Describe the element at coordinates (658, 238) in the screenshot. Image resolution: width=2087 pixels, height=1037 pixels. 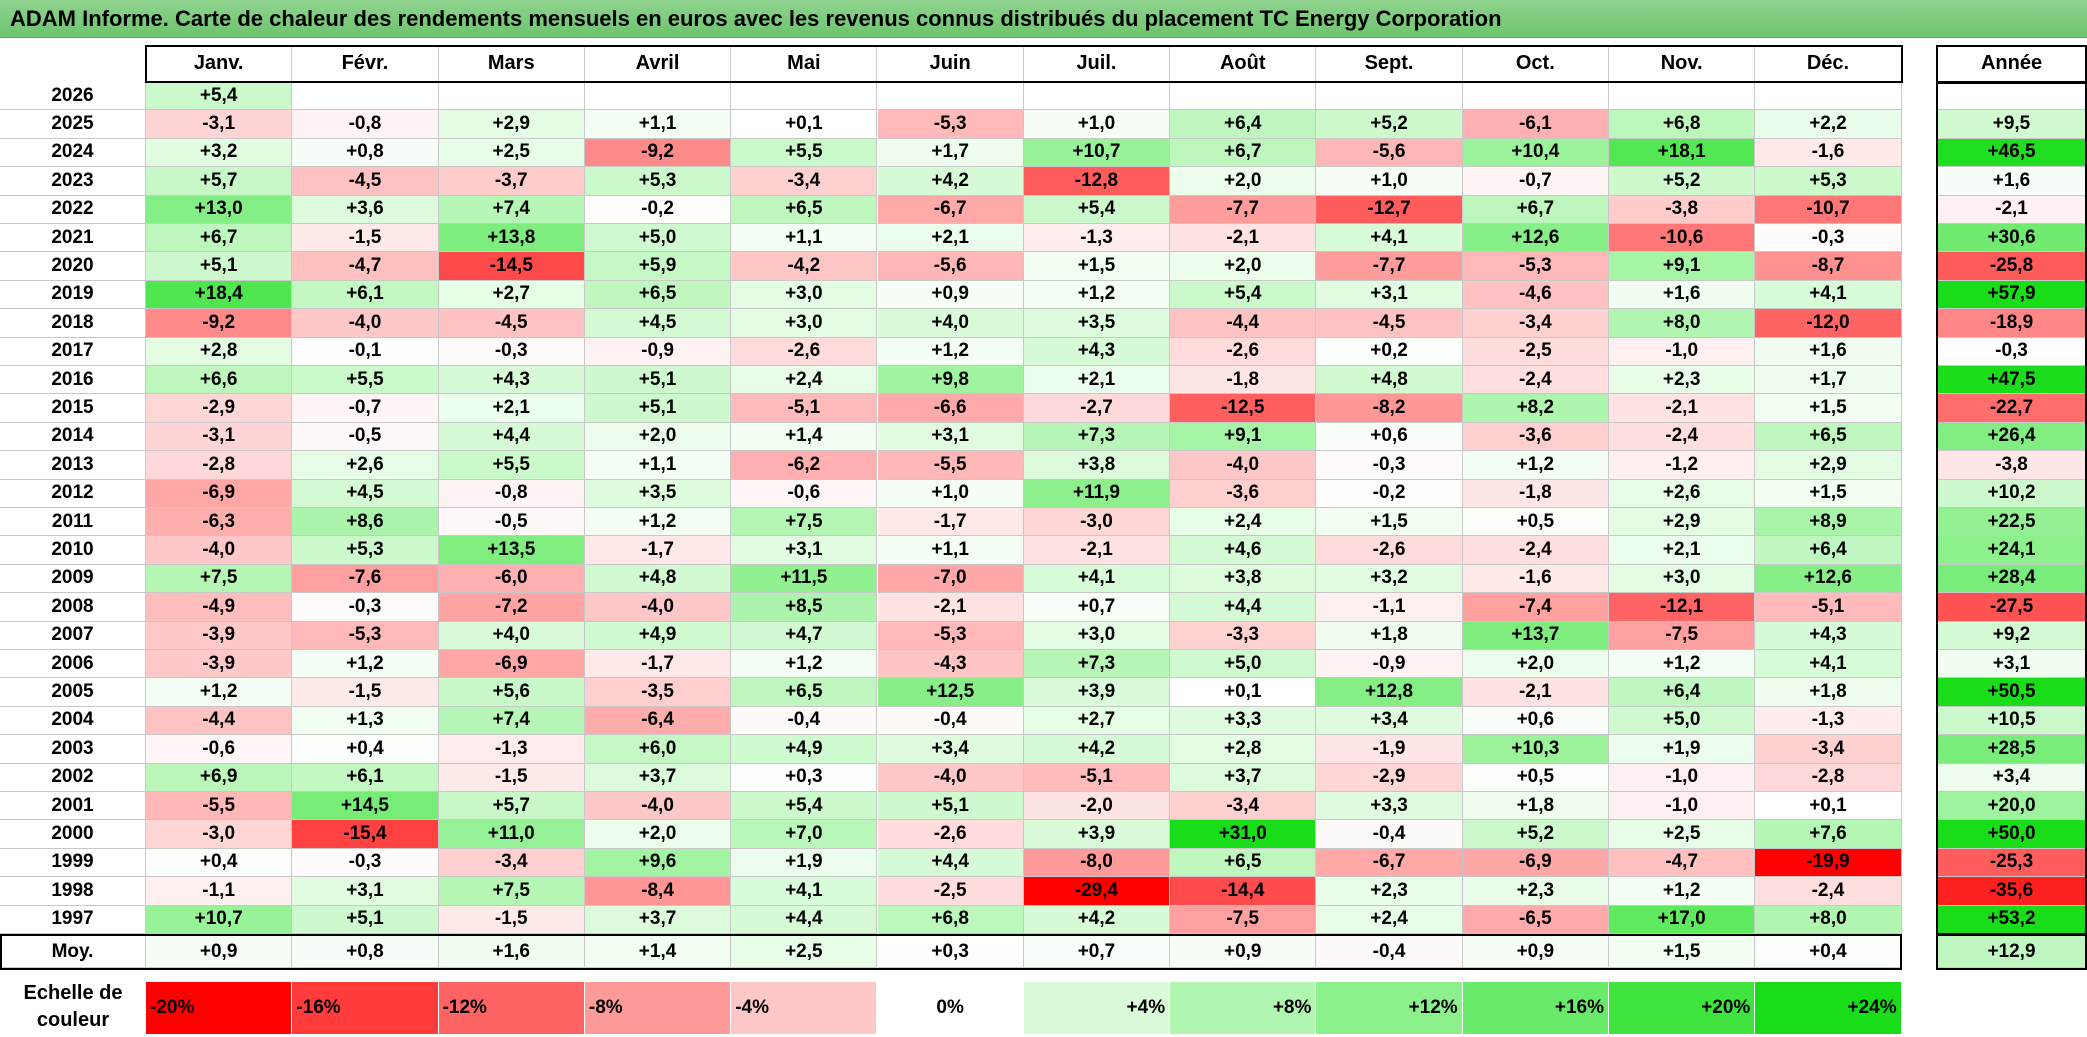
I see `heatmap-cell: +5,0` at that location.